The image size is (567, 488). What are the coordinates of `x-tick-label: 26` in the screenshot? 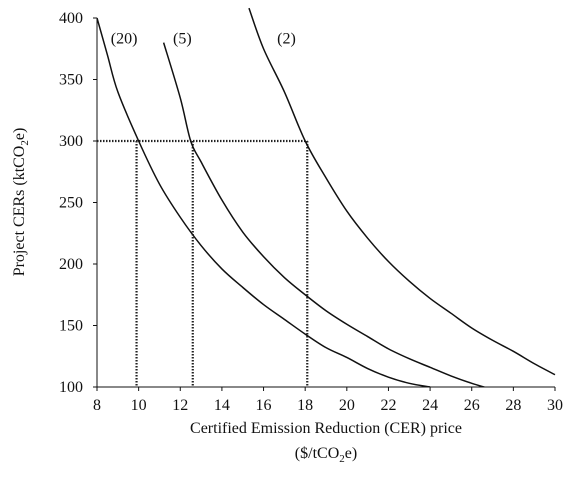 It's located at (472, 405).